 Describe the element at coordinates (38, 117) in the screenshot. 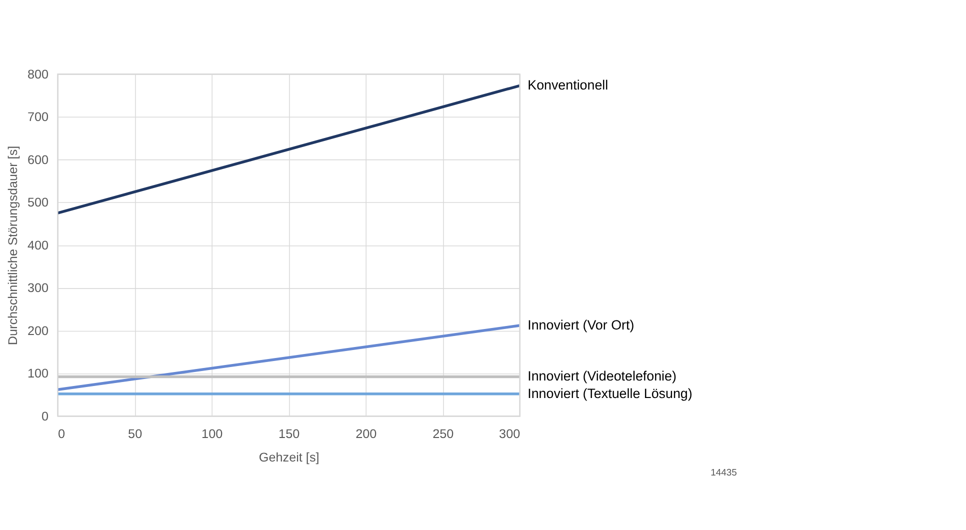

I see `y-tick-label: 700` at that location.